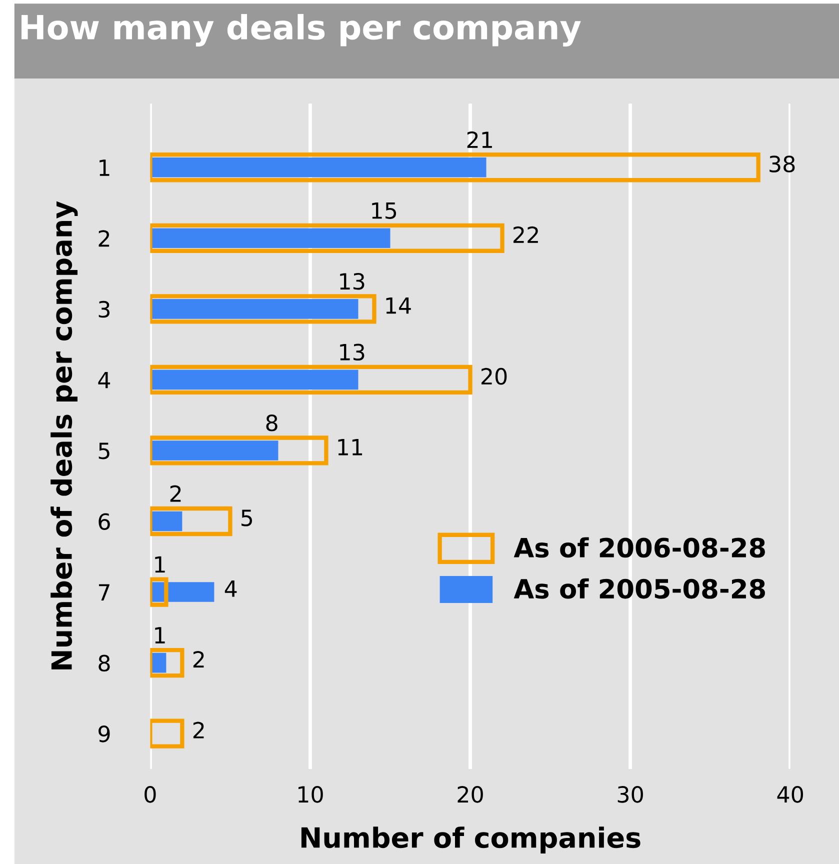 Image resolution: width=839 pixels, height=864 pixels. What do you see at coordinates (470, 840) in the screenshot?
I see `x-axis-title: Number of companies` at bounding box center [470, 840].